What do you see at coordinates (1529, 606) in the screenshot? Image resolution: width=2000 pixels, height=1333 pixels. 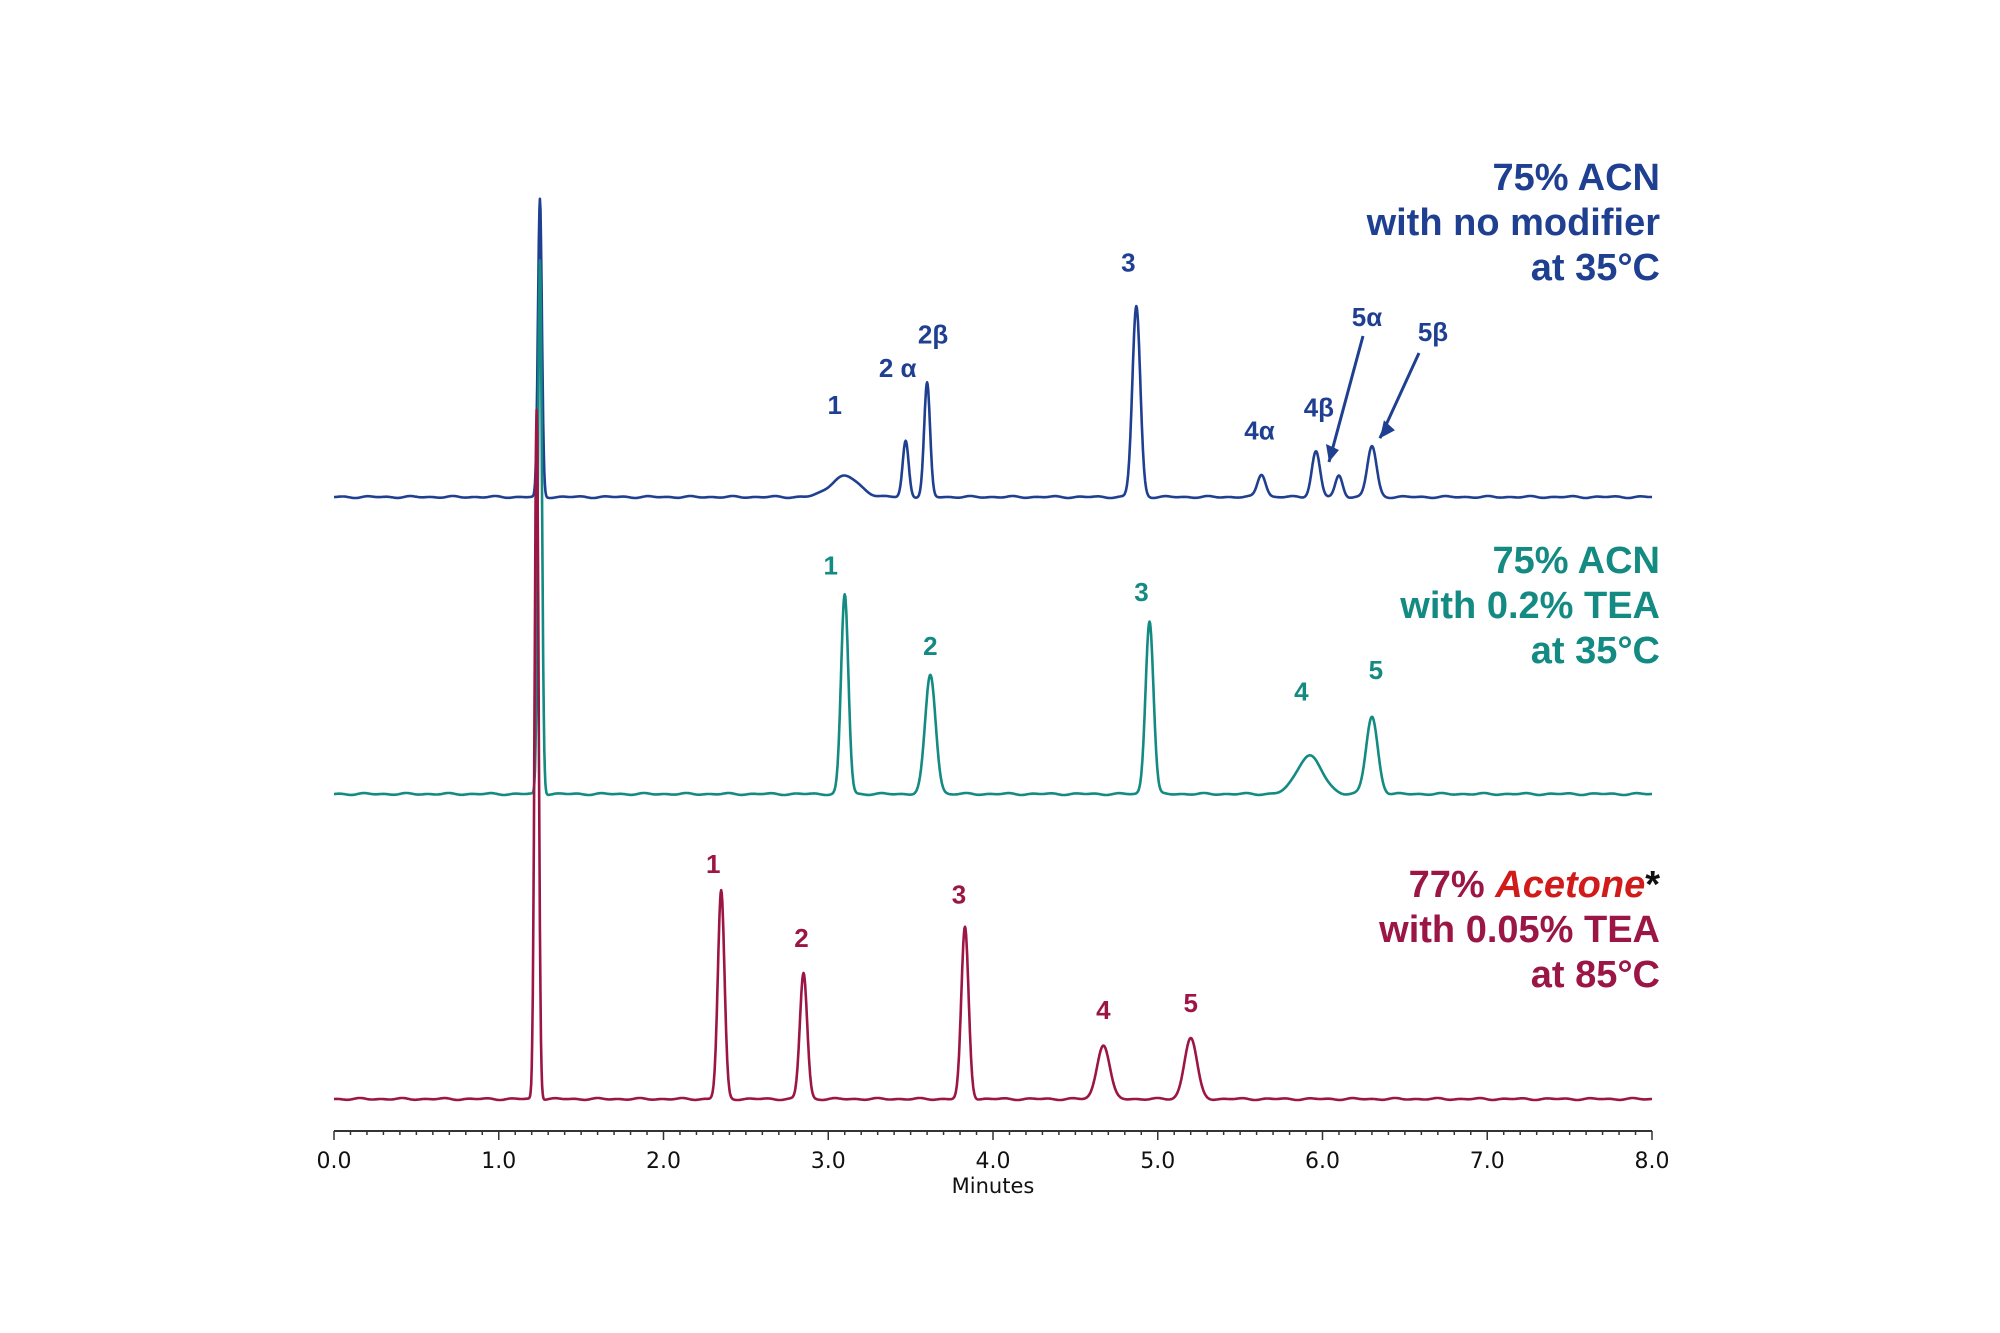 I see `condition-acn_tea-line-1: with 0.2% TEA` at bounding box center [1529, 606].